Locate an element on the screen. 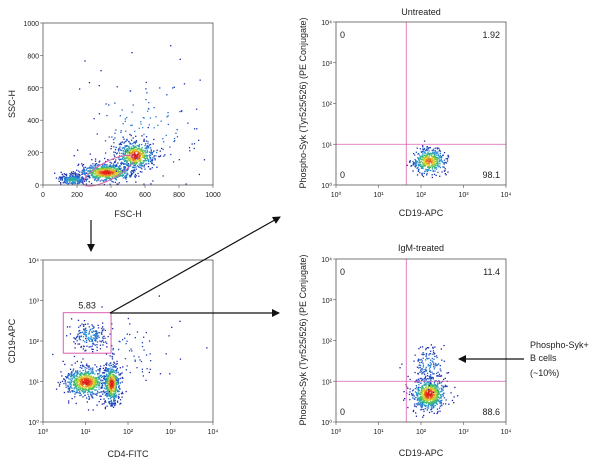  untreated-q-top-right: 1.92 is located at coordinates (491, 35).